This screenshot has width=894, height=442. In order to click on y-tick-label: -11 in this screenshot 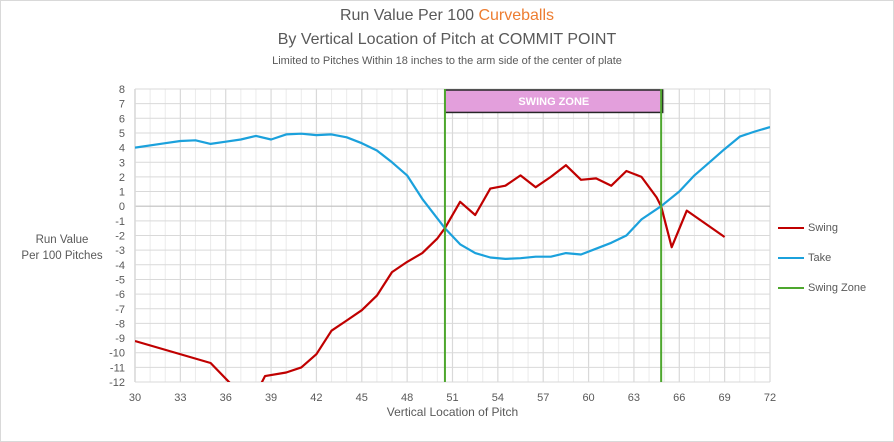, I will do `click(117, 368)`.